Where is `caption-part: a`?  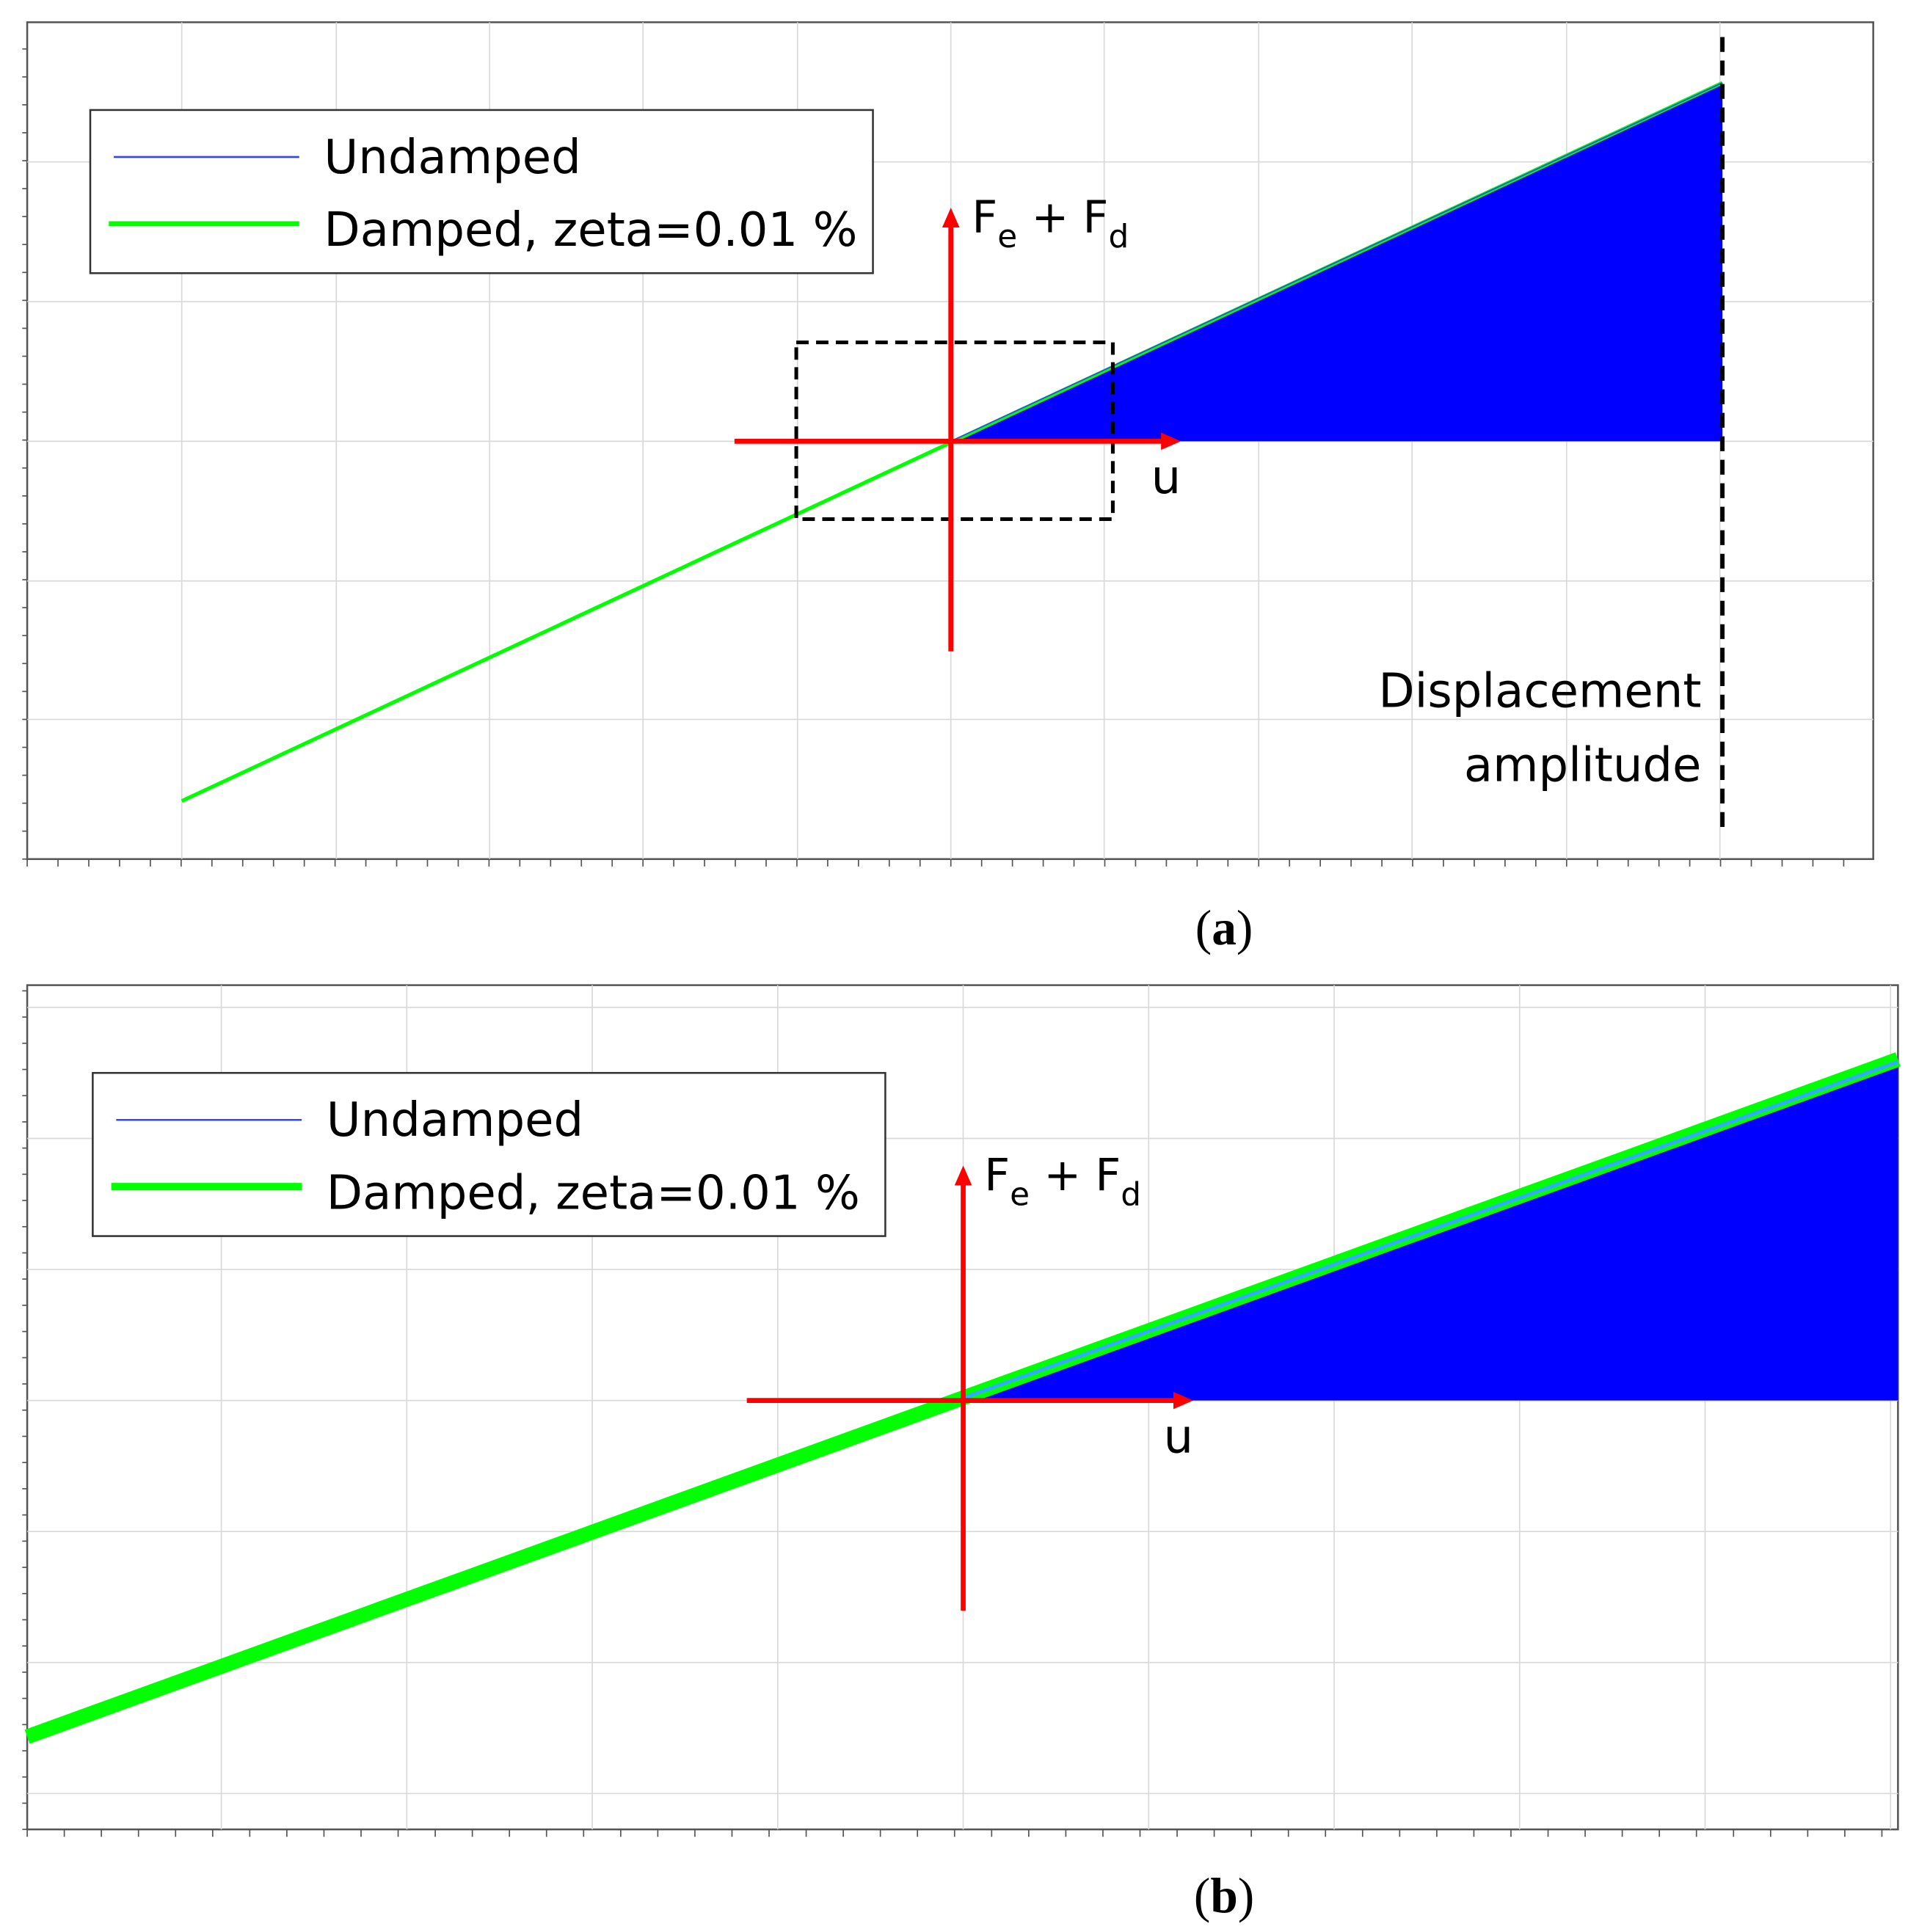
caption-part: a is located at coordinates (1224, 927).